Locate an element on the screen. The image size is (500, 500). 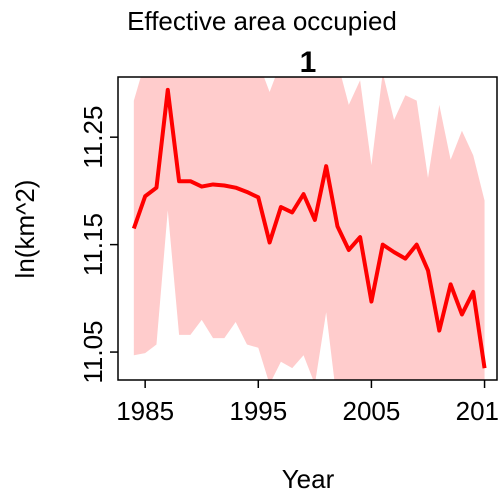
x-tick-label: 1995 is located at coordinates (258, 411).